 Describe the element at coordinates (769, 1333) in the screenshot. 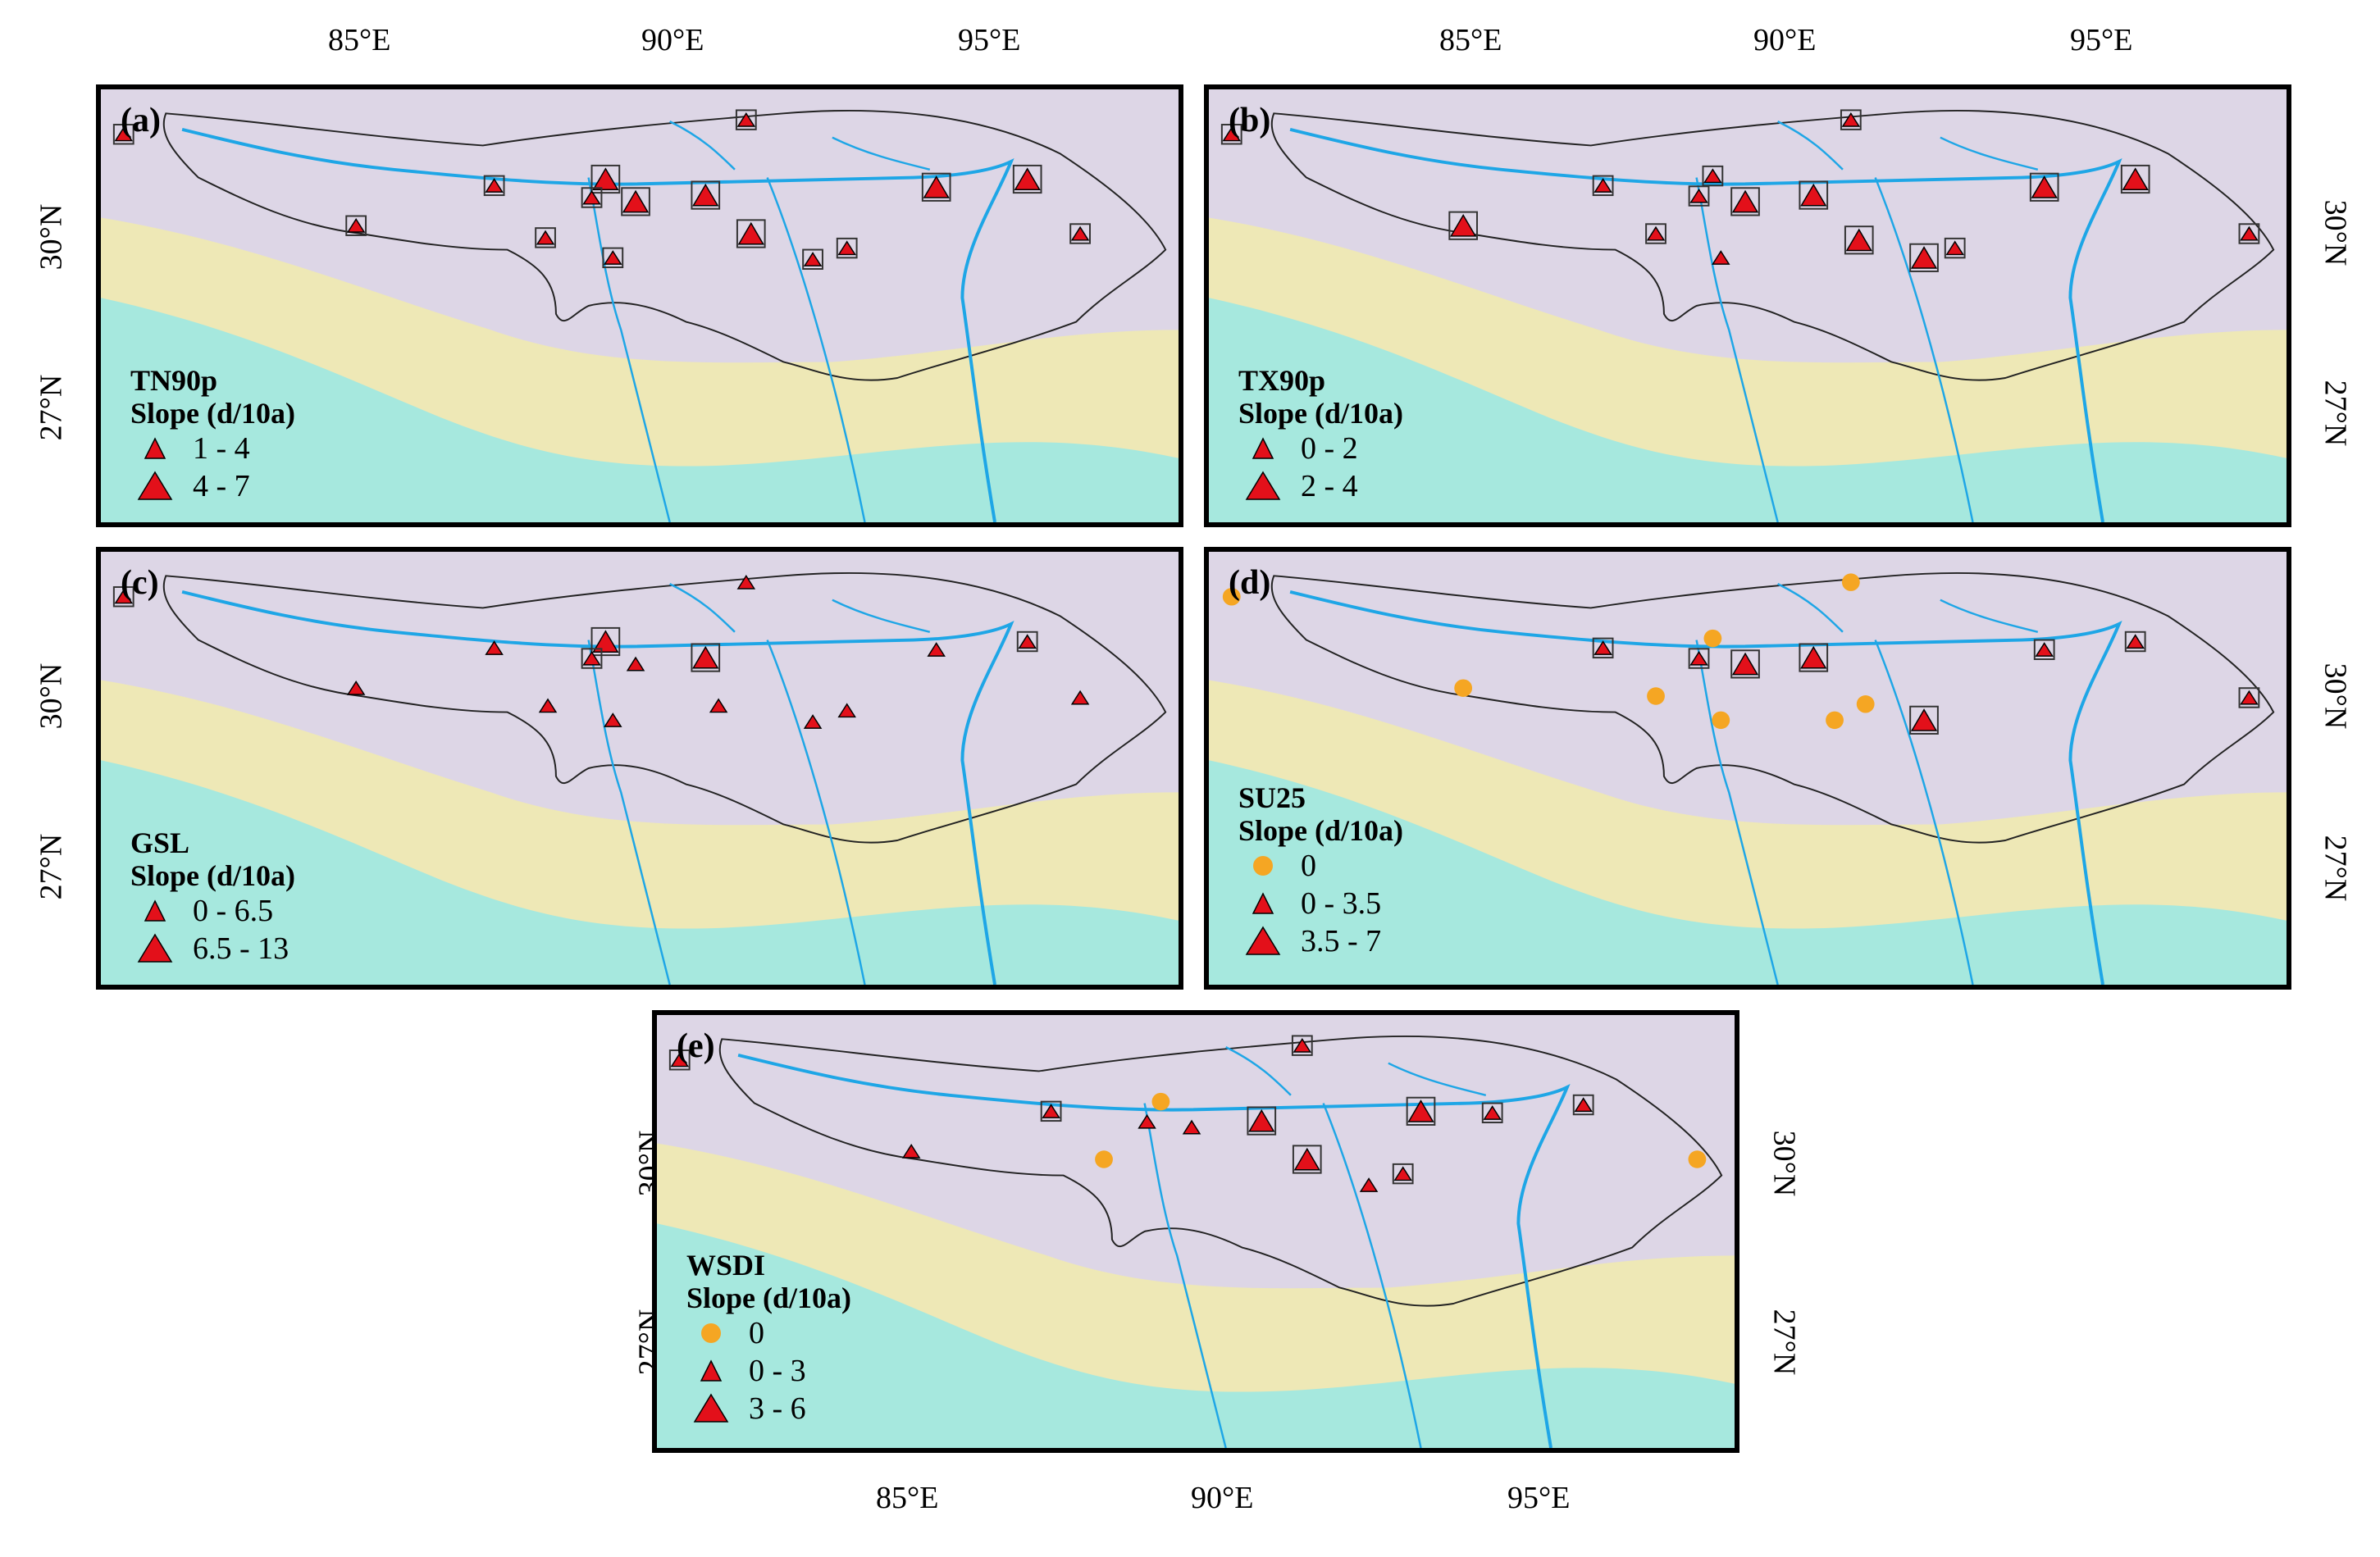

I see `legend-item-circle-e: 0` at that location.